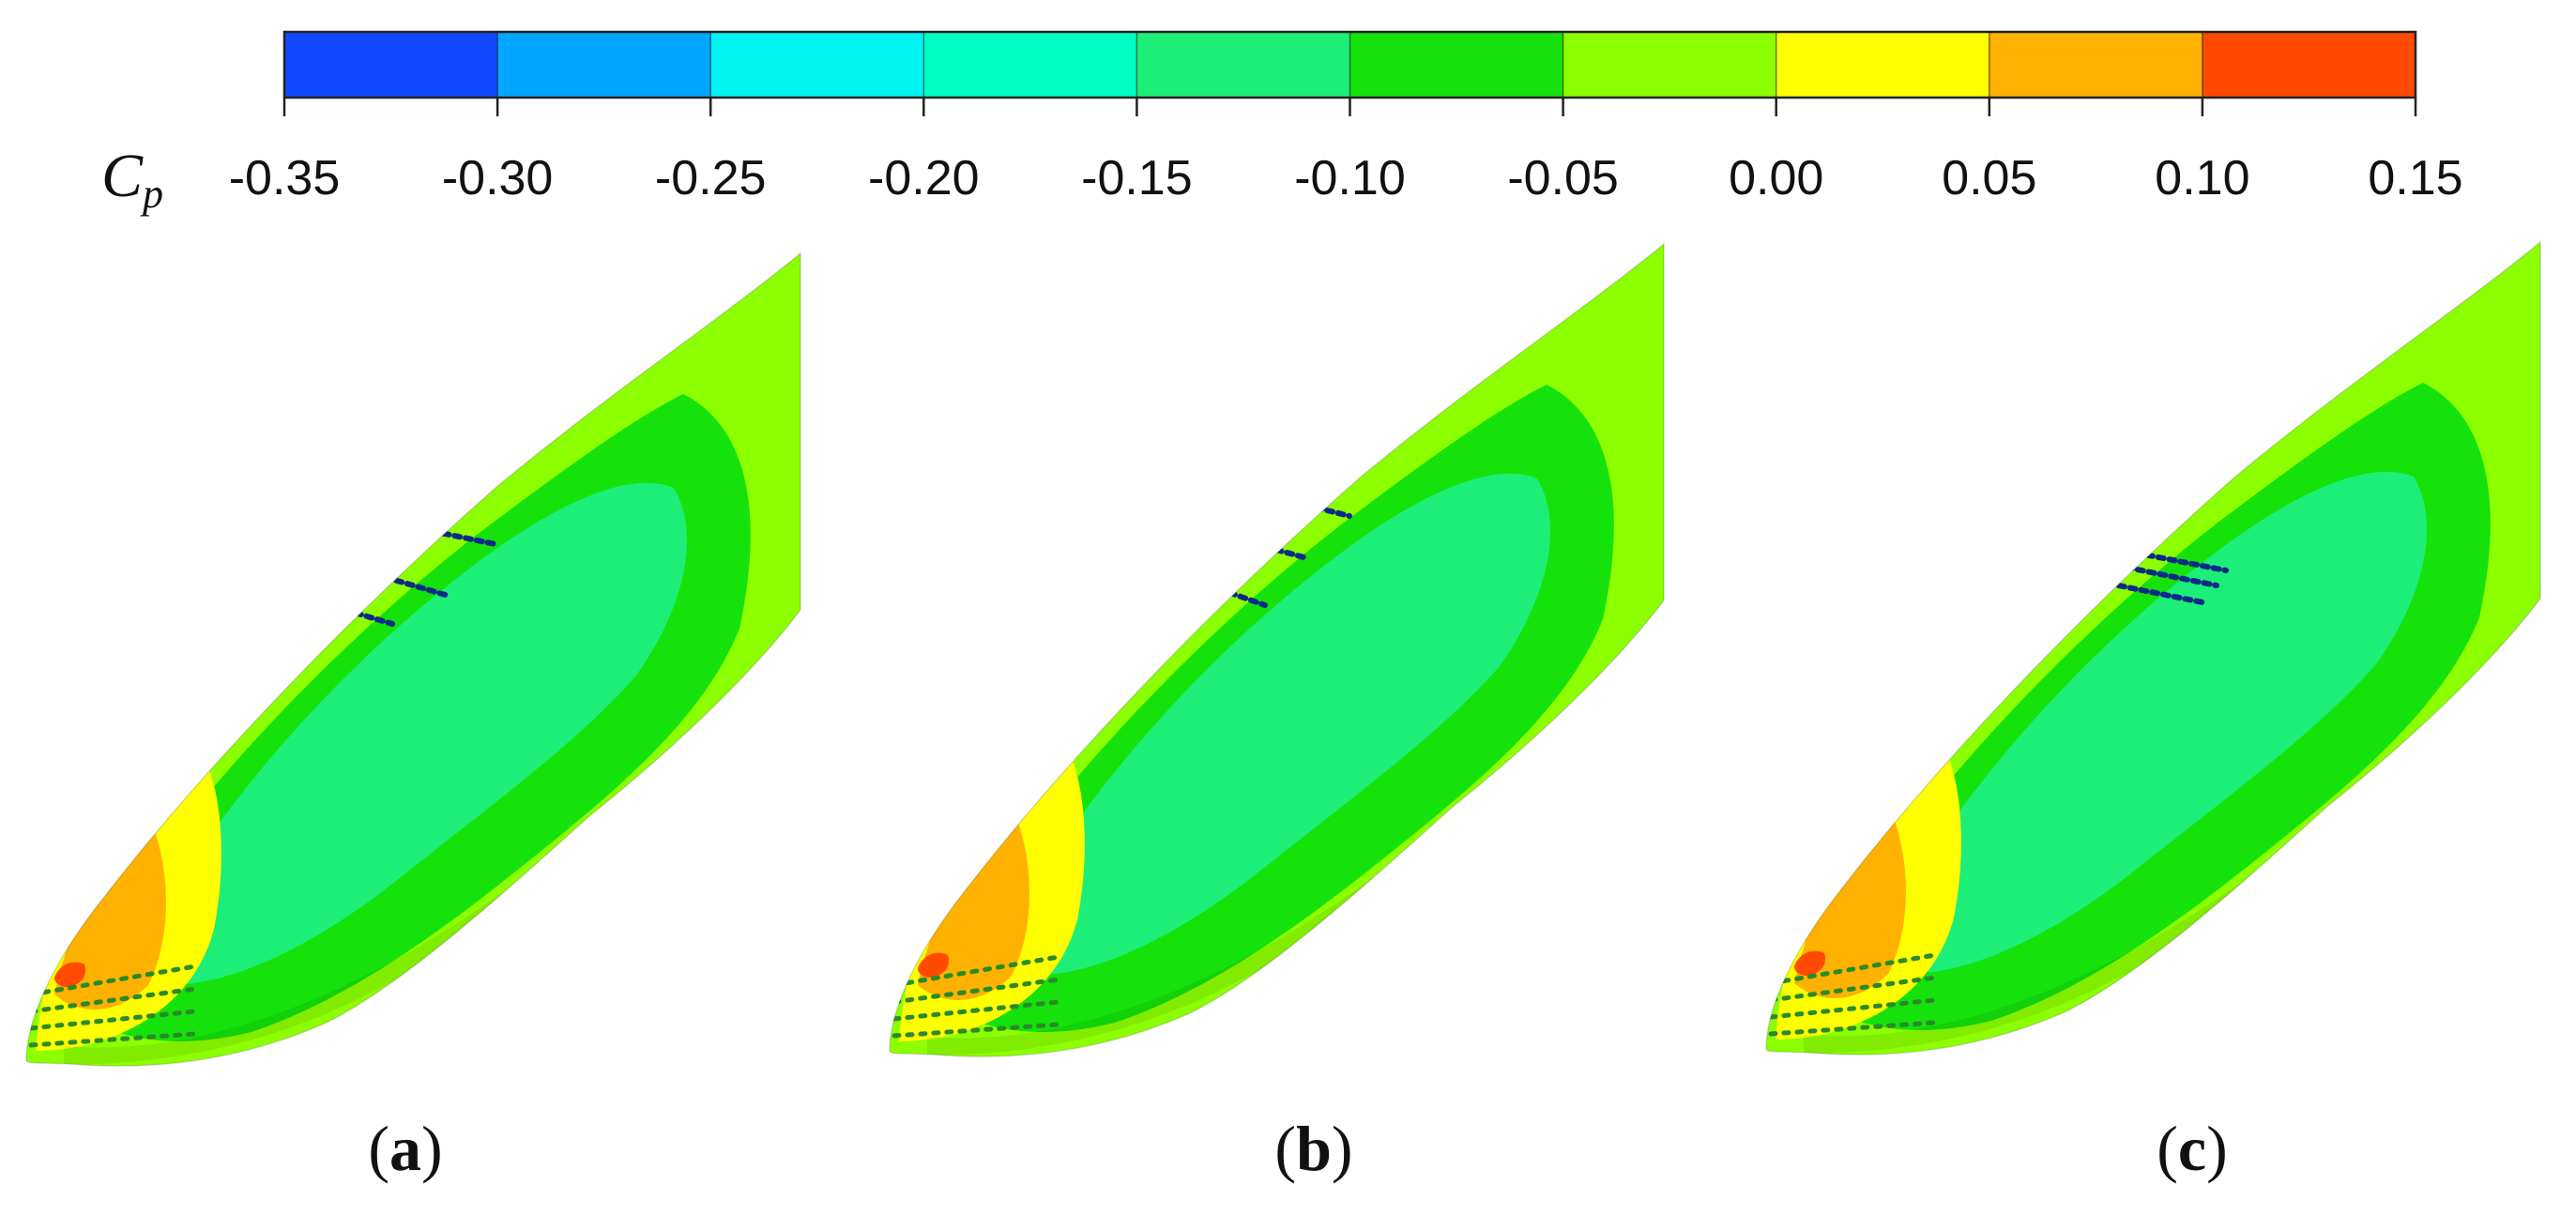 The width and height of the screenshot is (2576, 1214). Describe the element at coordinates (1776, 178) in the screenshot. I see `colorbar-tick-label: 0.00` at that location.